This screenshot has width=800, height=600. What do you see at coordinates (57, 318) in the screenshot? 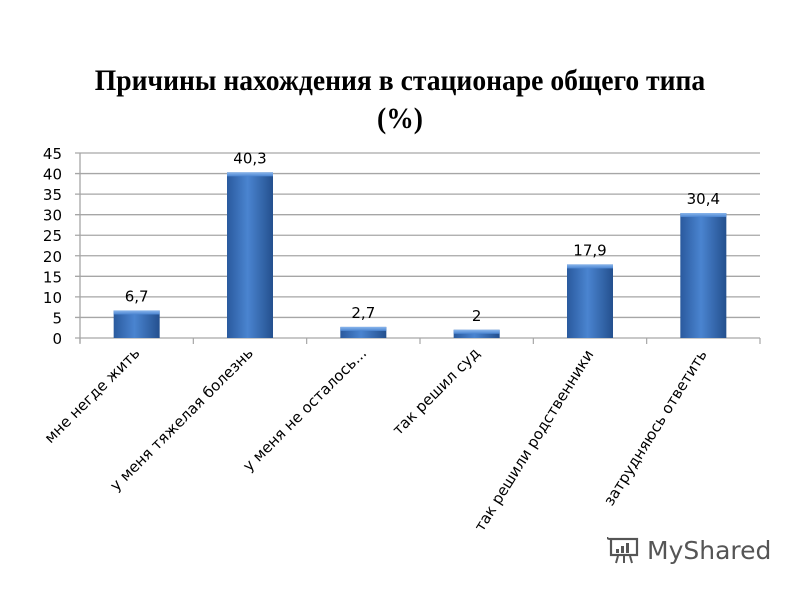
I see `y-tick-label: 5` at bounding box center [57, 318].